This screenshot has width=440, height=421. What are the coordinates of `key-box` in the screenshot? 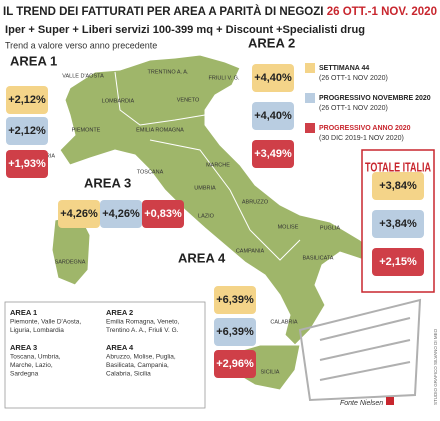 It's located at (105, 355).